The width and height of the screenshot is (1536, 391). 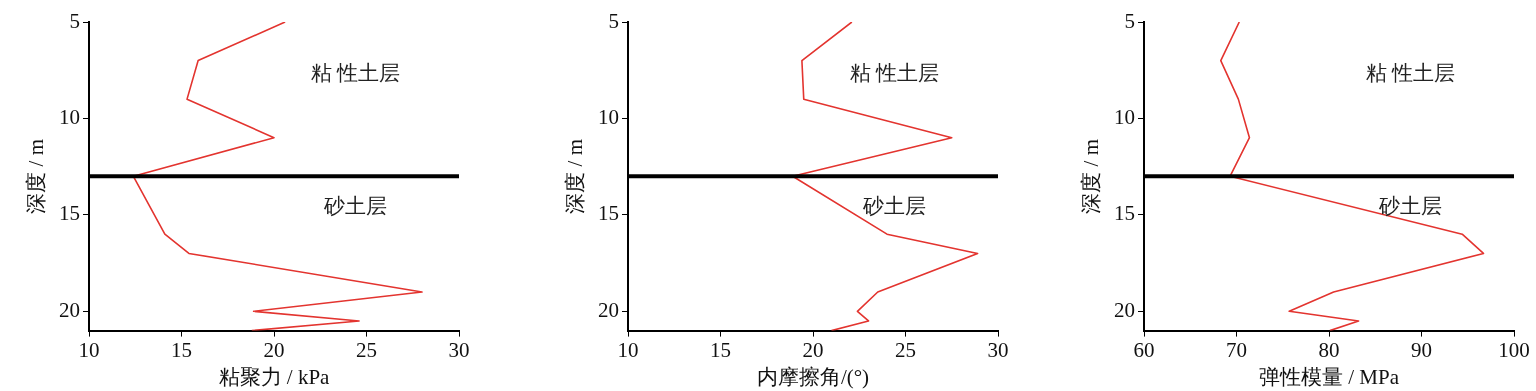 I want to click on x-tick-label: 60, so click(x=1144, y=349).